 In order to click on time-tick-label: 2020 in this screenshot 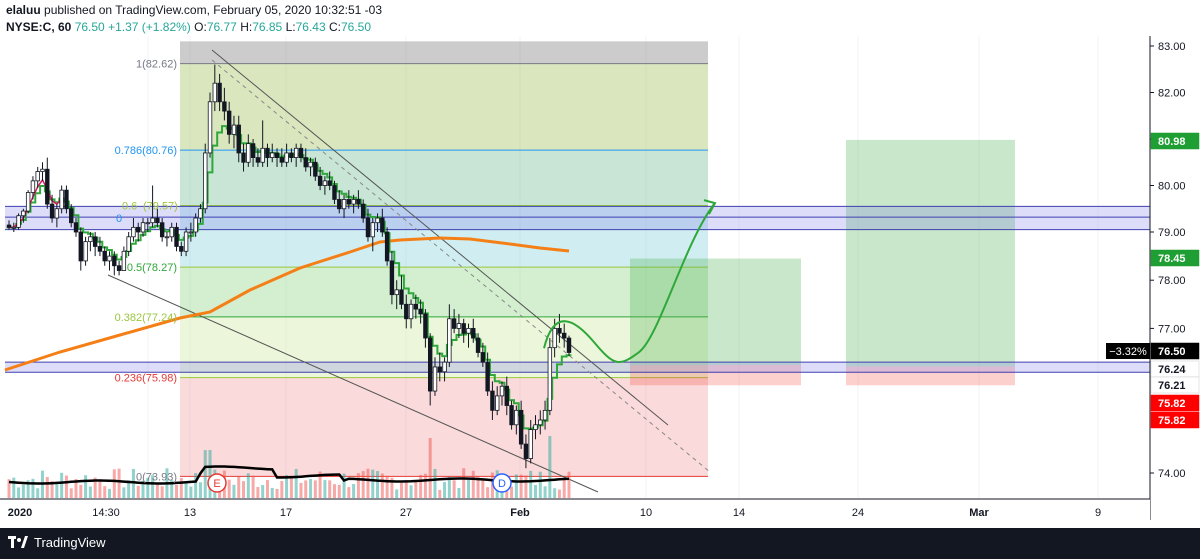, I will do `click(20, 513)`.